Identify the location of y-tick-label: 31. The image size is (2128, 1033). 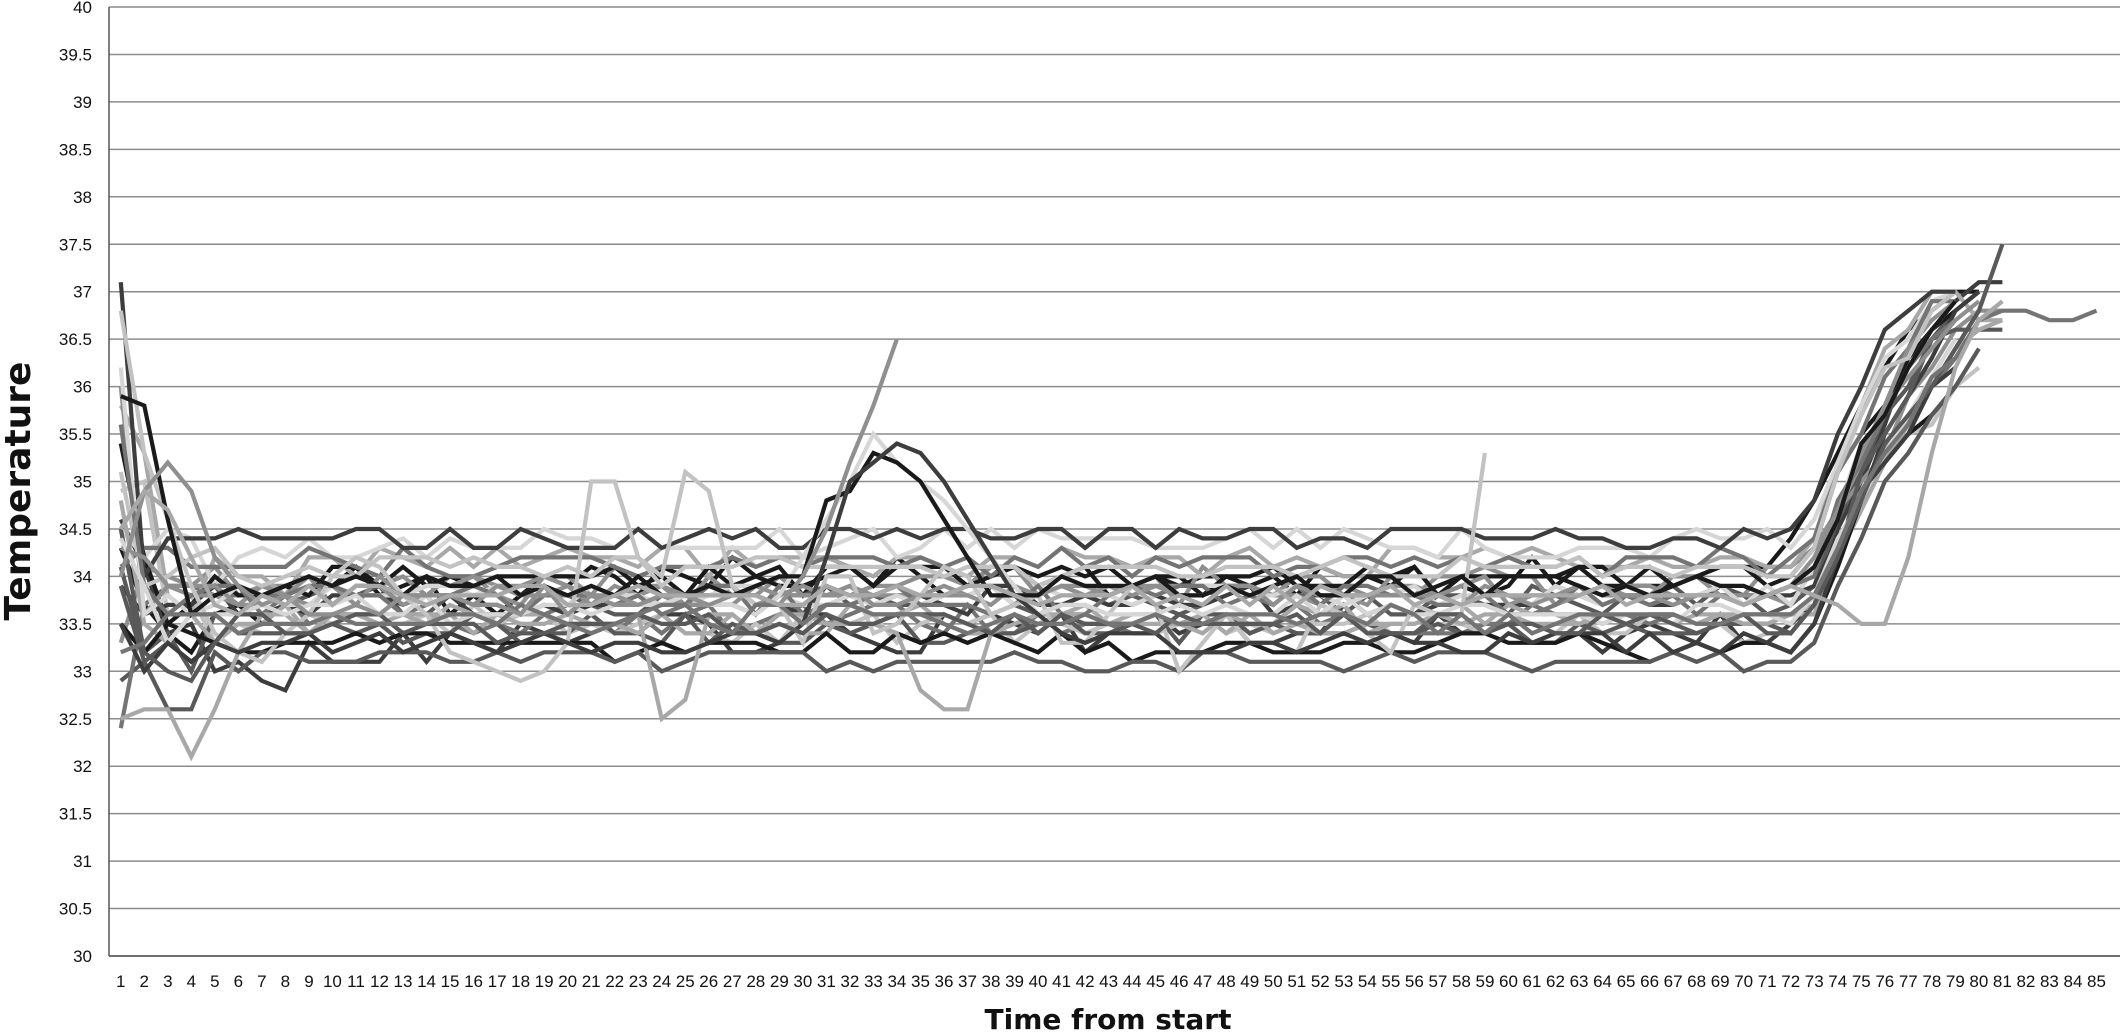
(82, 861).